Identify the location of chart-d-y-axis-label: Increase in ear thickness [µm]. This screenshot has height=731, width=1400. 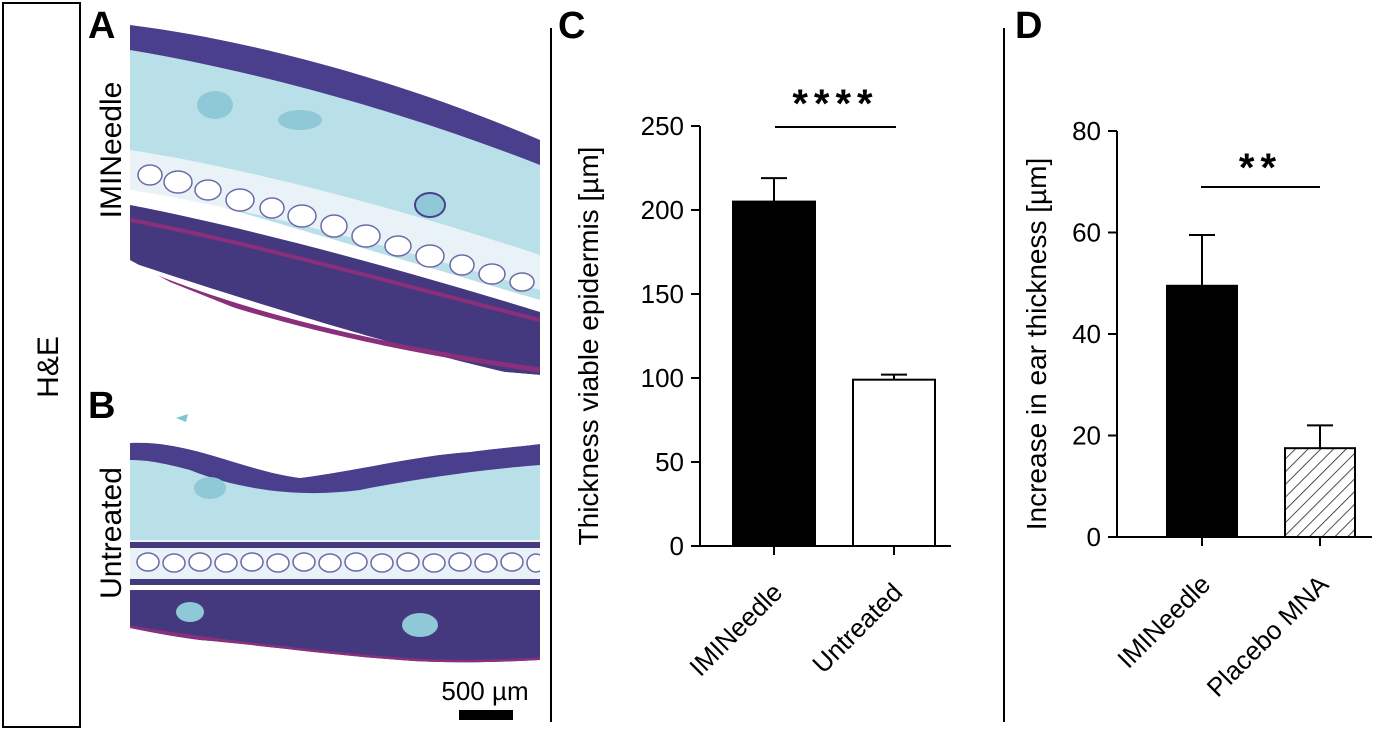
(1036, 344).